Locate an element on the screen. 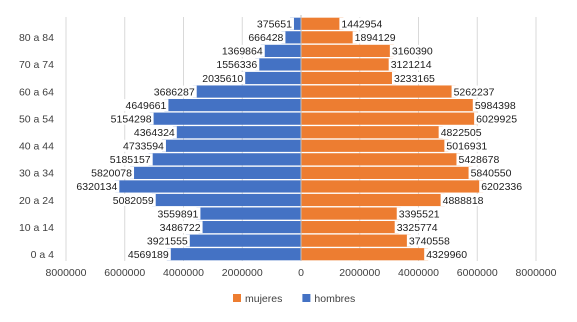 This screenshot has width=577, height=322. data-label-mujeres-0: 4329960 is located at coordinates (446, 255).